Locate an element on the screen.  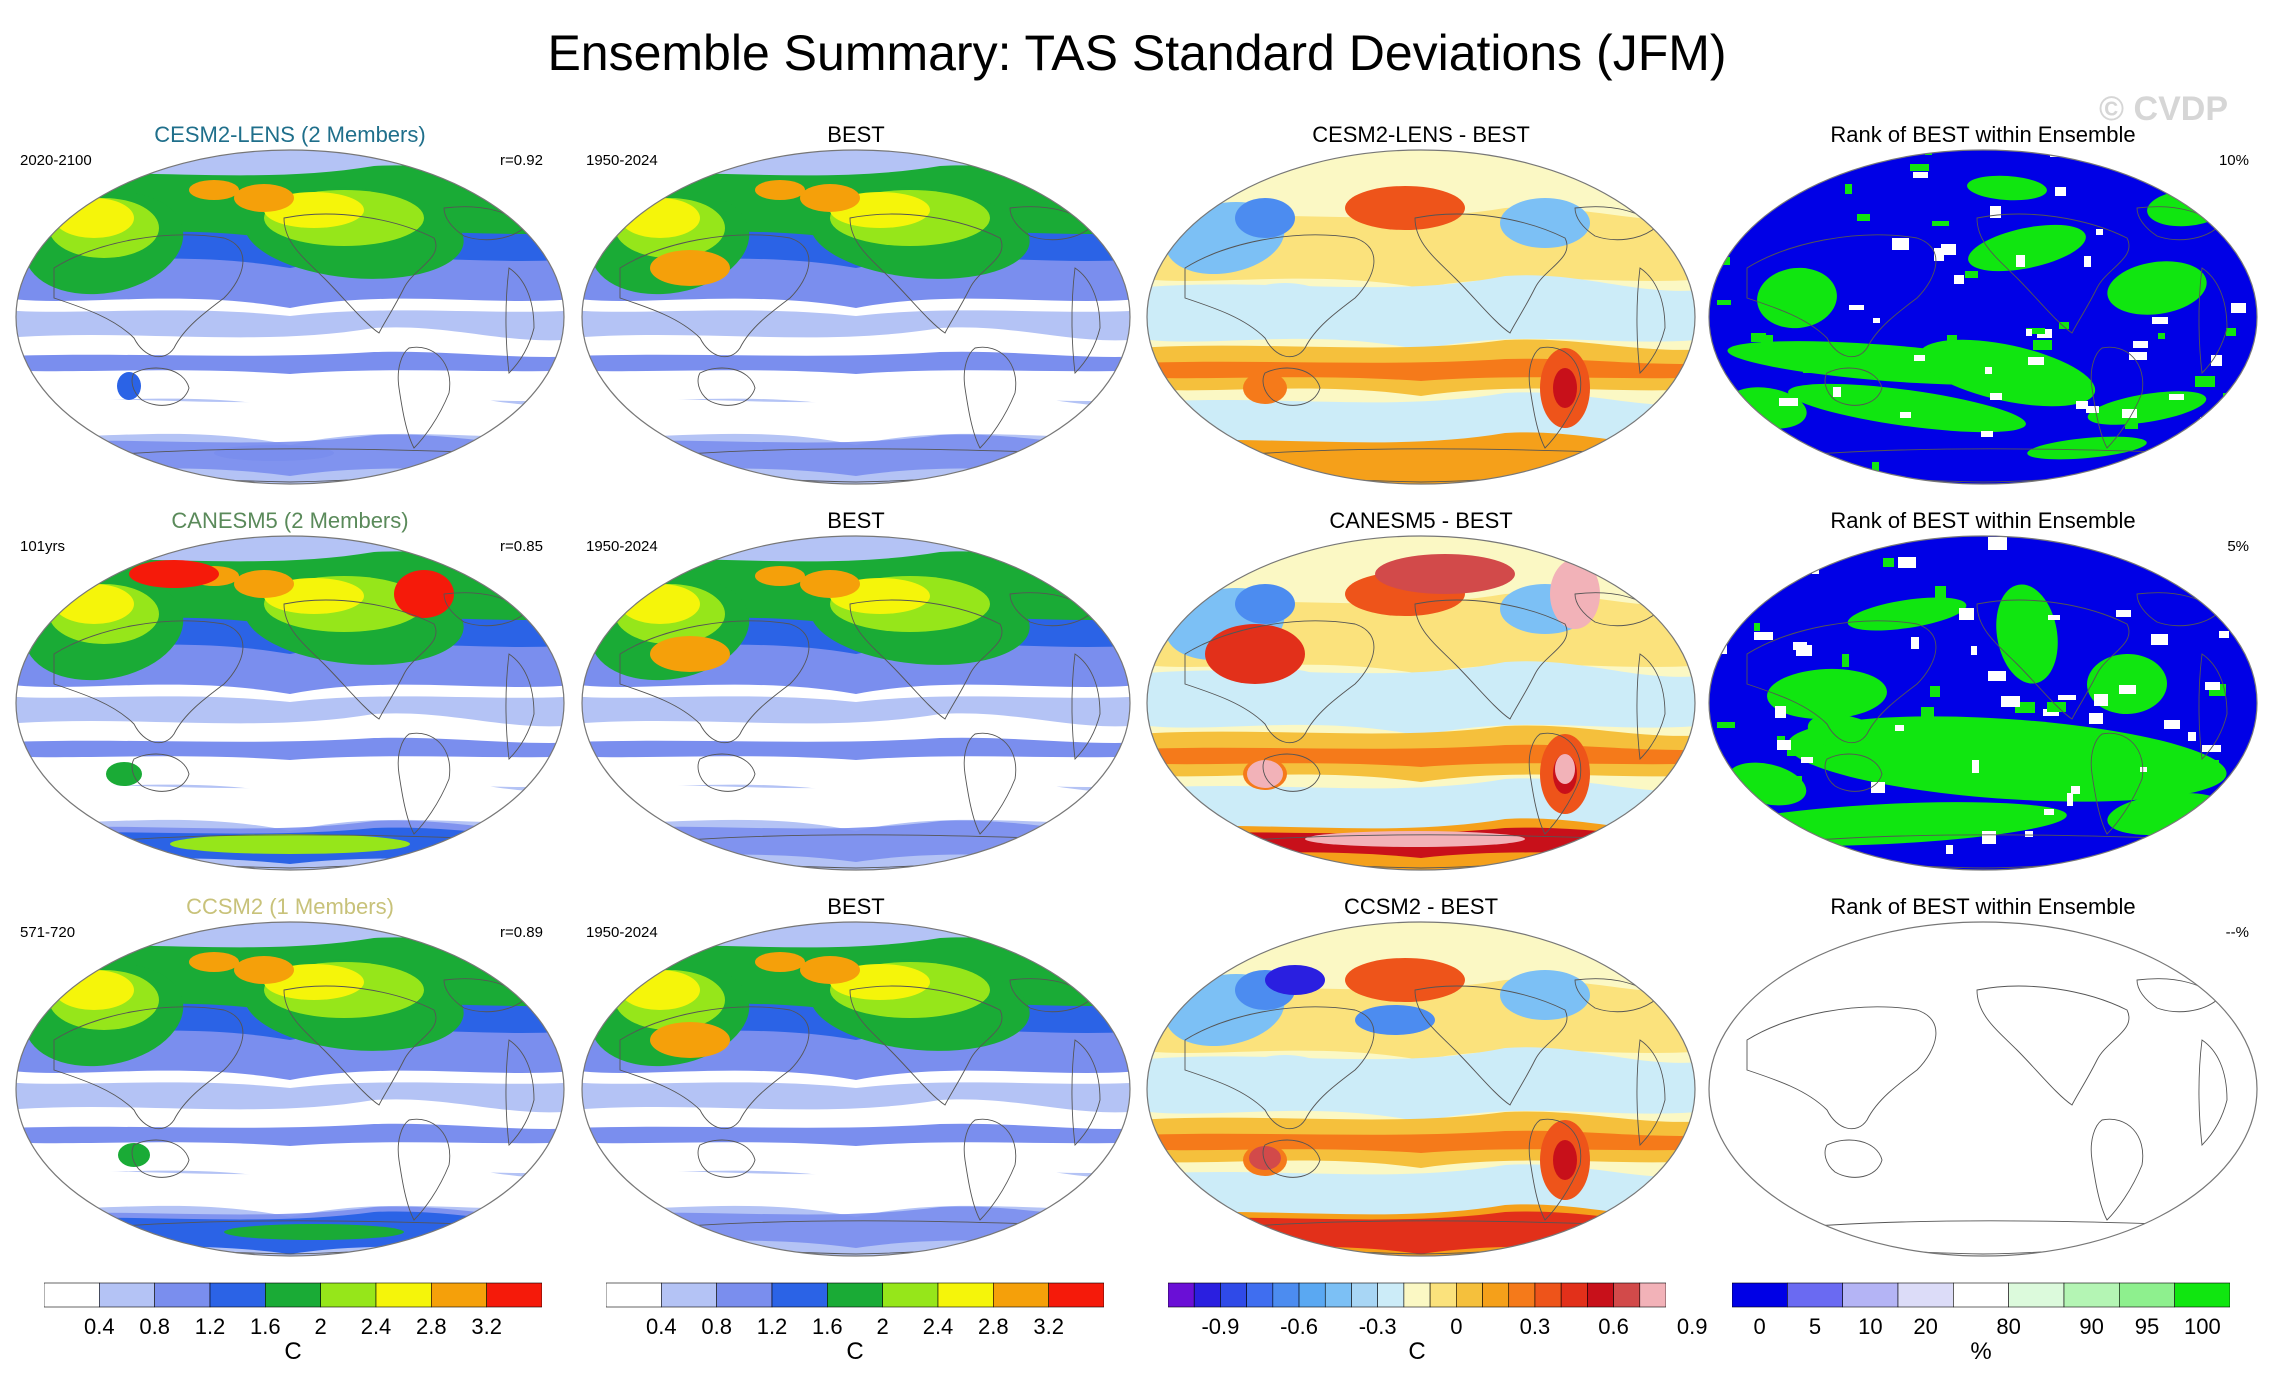
map-model-row1 is located at coordinates (290, 317).